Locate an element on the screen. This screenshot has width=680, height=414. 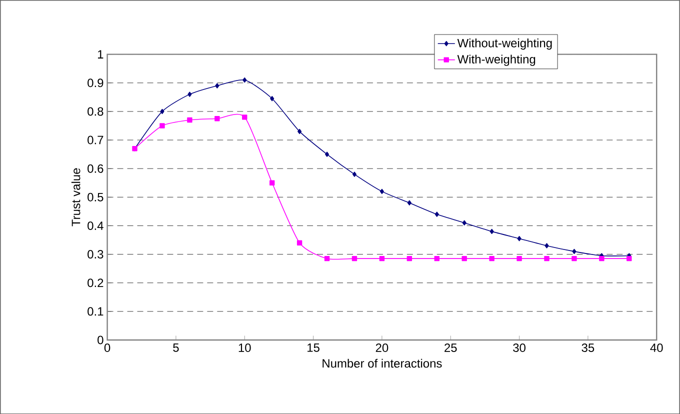
y-tick-label: 0.7 is located at coordinates (96, 140).